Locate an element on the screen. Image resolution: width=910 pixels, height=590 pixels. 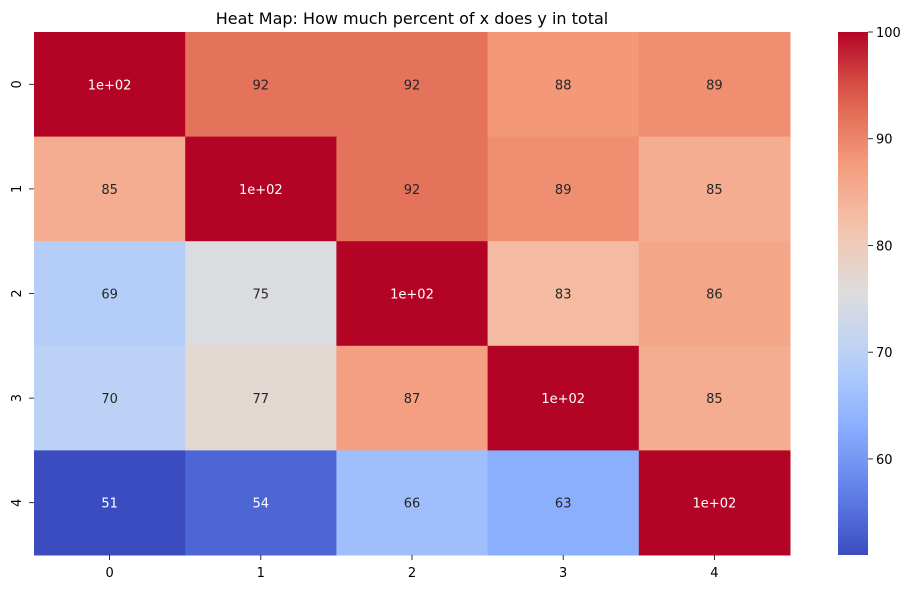
cell-annotation-r0-c4: 89 is located at coordinates (714, 85).